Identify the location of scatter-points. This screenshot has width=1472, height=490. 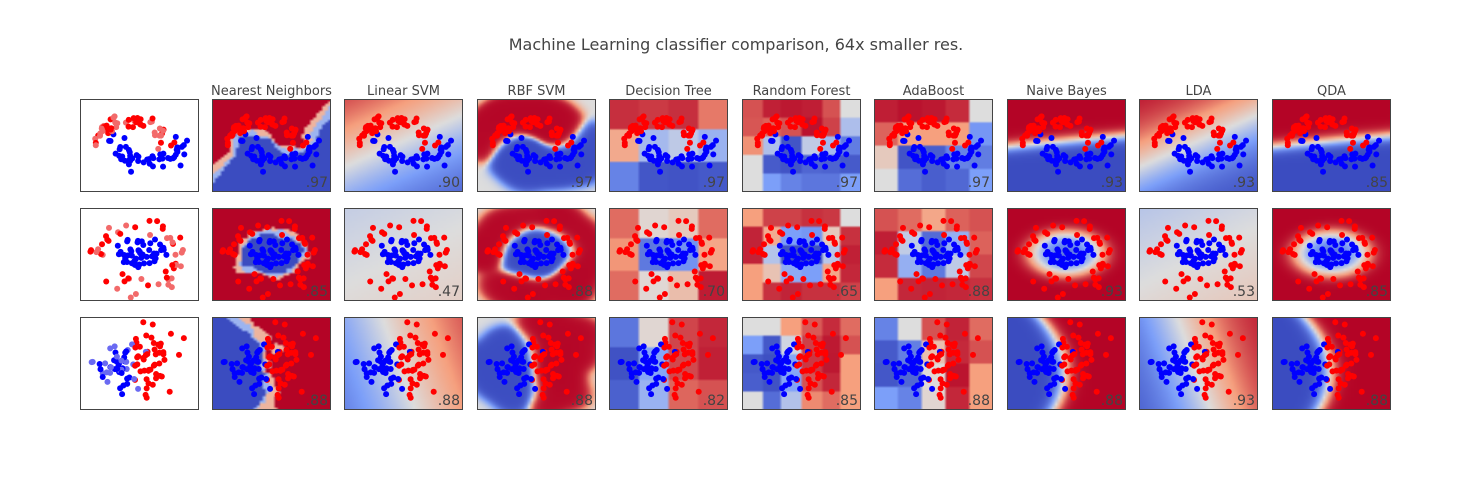
(1064, 360).